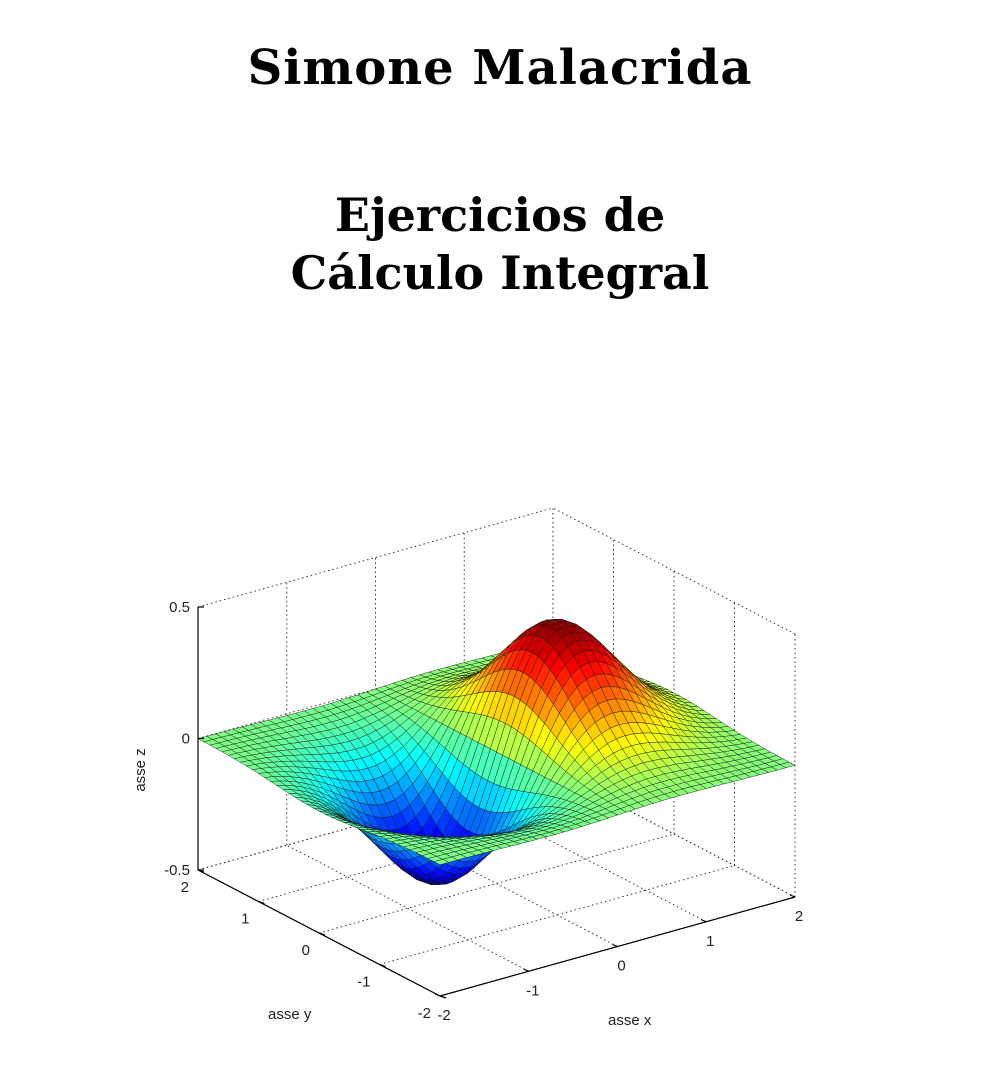  Describe the element at coordinates (500, 244) in the screenshot. I see `book-title: Ejercicios de Cálculo Integral` at that location.